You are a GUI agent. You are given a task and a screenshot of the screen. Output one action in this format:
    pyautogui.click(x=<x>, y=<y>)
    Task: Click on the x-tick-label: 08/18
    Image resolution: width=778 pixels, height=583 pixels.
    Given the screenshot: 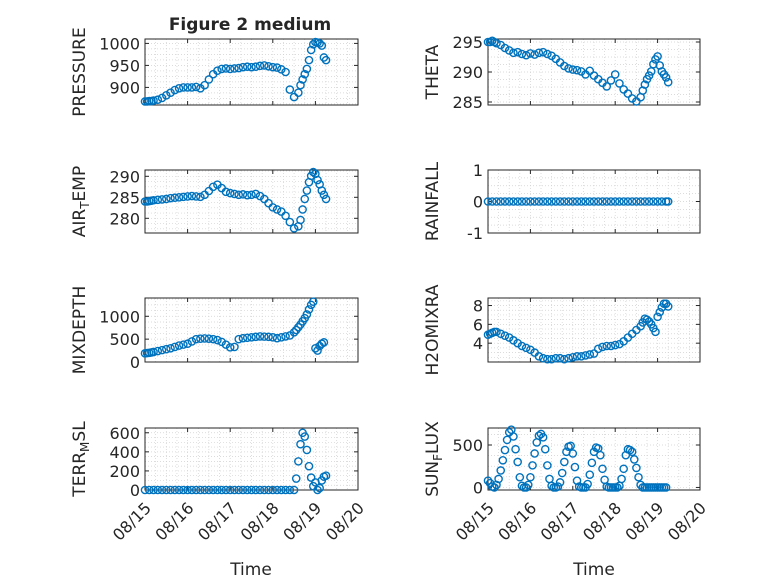 What is the action you would take?
    pyautogui.click(x=602, y=521)
    